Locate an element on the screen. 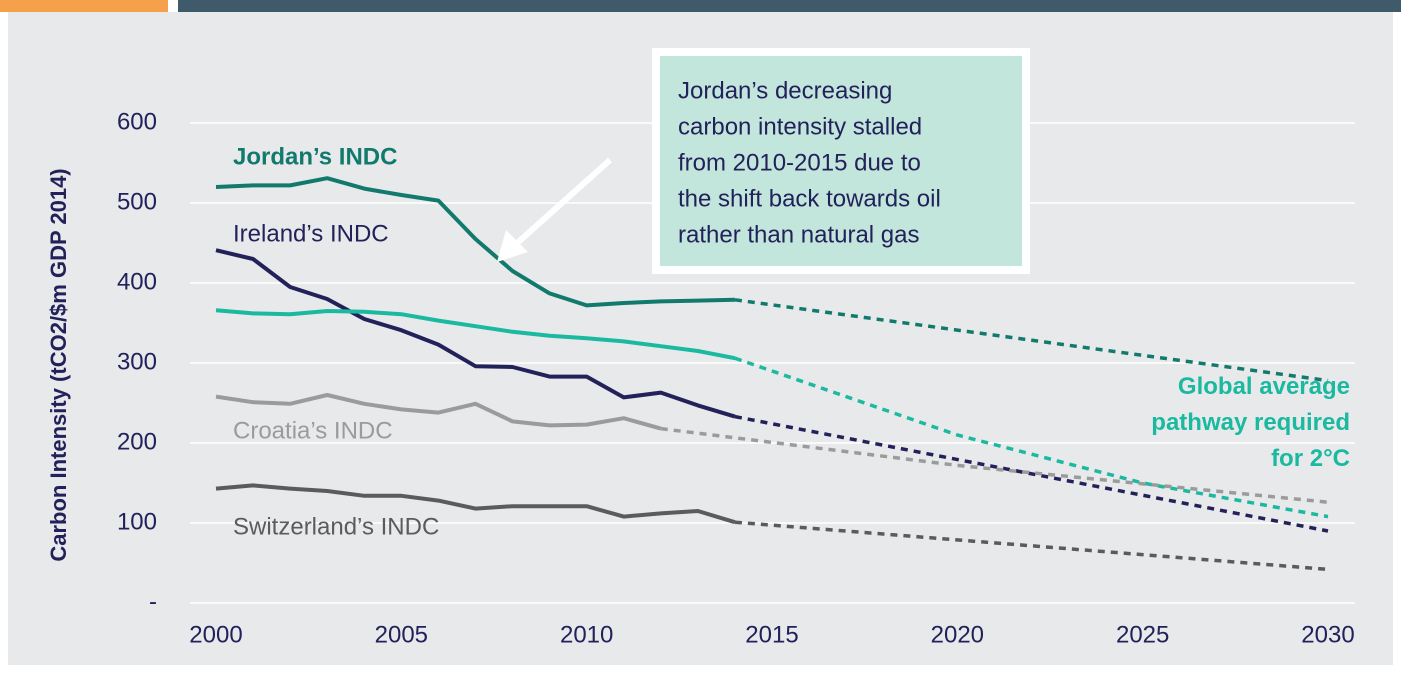 The width and height of the screenshot is (1401, 675). series-label: Croatia’s INDC is located at coordinates (313, 430).